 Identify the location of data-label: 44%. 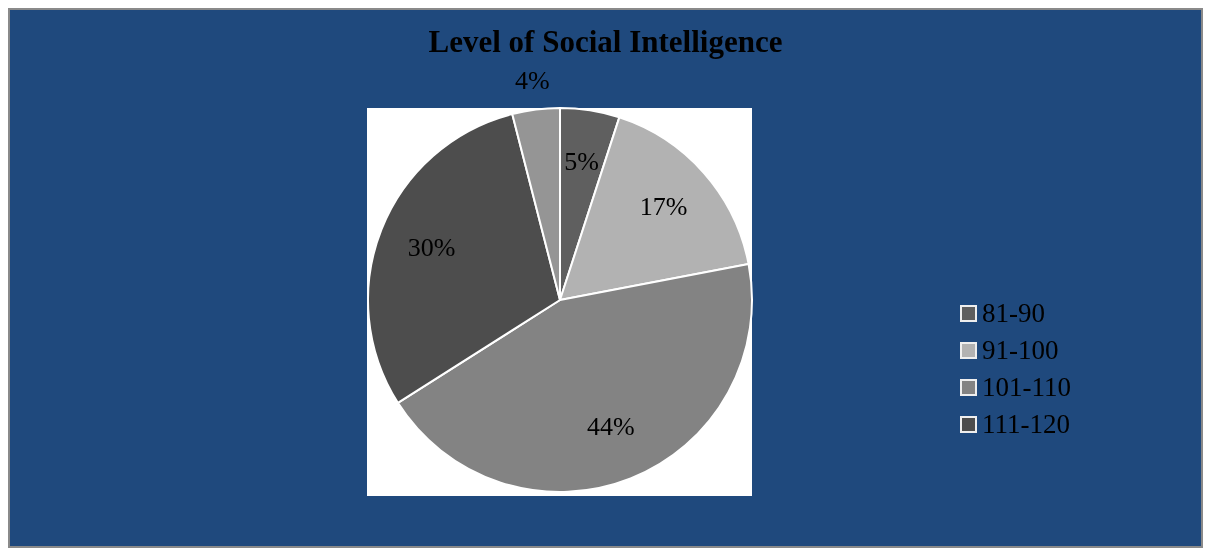
(611, 427).